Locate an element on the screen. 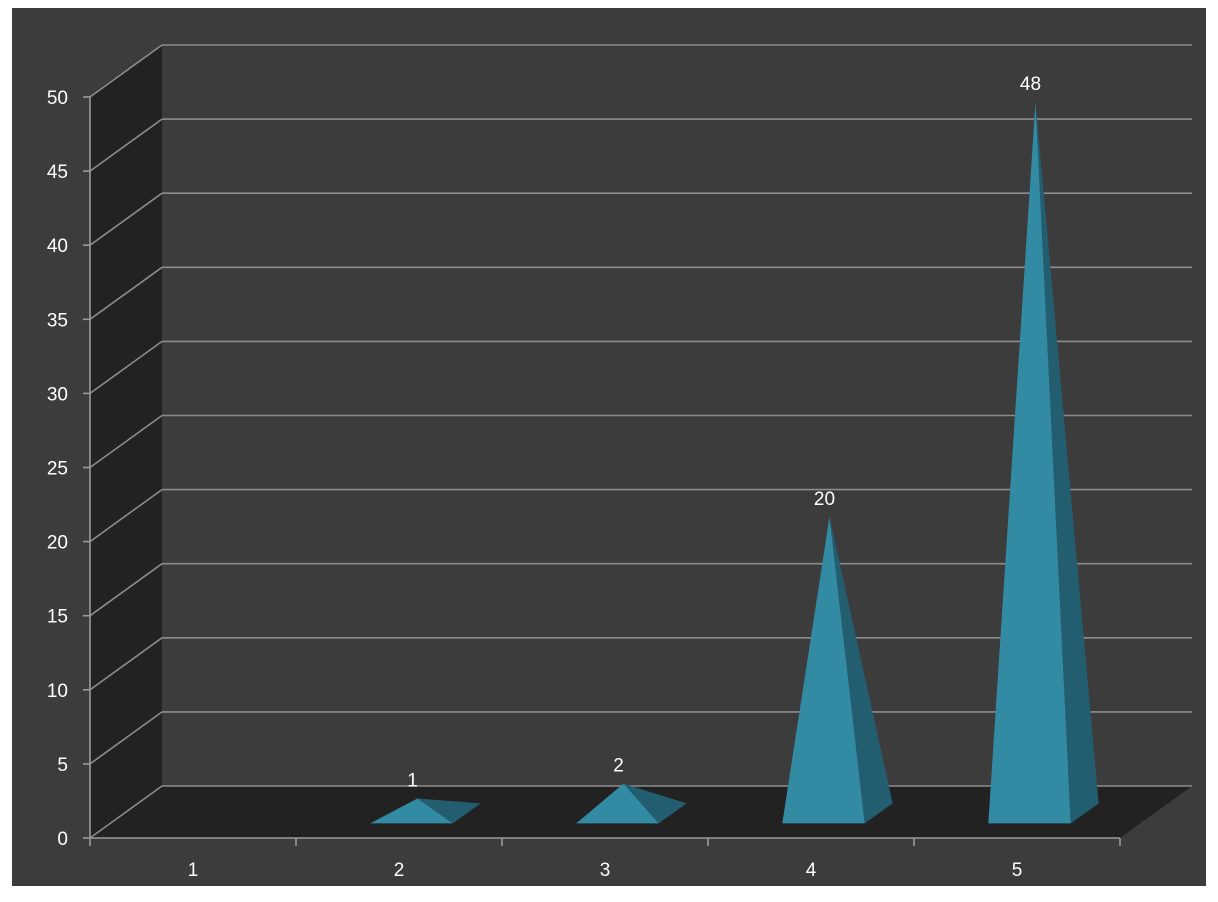  y-tick-label: 50 is located at coordinates (57, 98).